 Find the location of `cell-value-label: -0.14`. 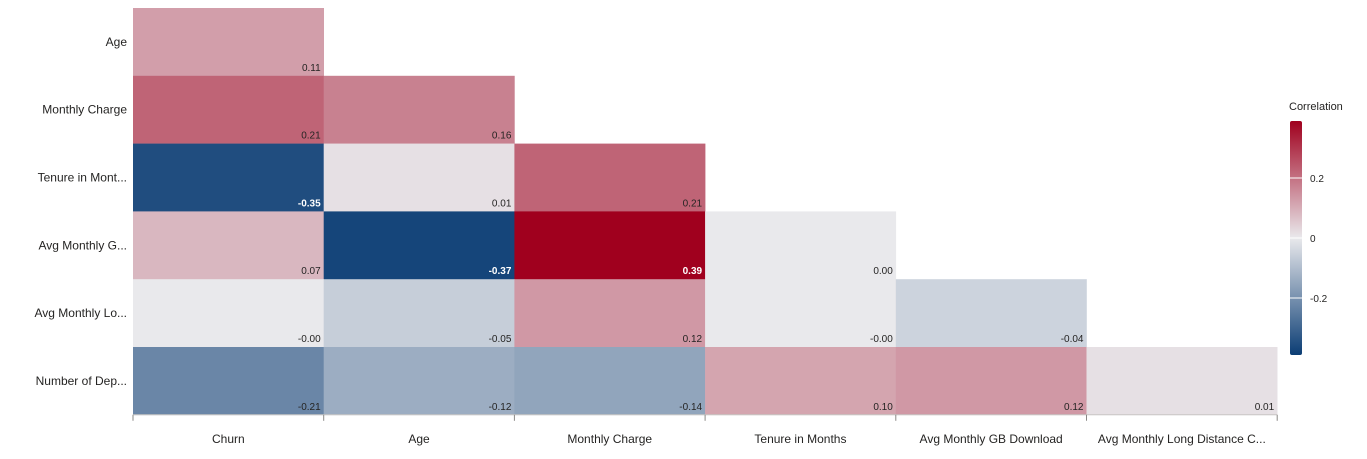

cell-value-label: -0.14 is located at coordinates (690, 407).